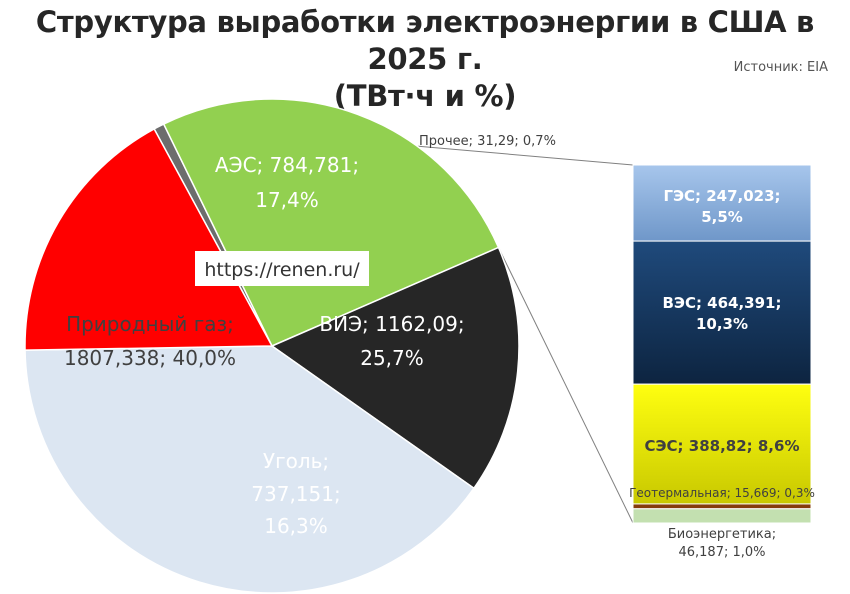 The height and width of the screenshot is (594, 850). What do you see at coordinates (722, 534) in the screenshot?
I see `bar-label-Биоэнергетика-0: Биоэнергетика;` at bounding box center [722, 534].